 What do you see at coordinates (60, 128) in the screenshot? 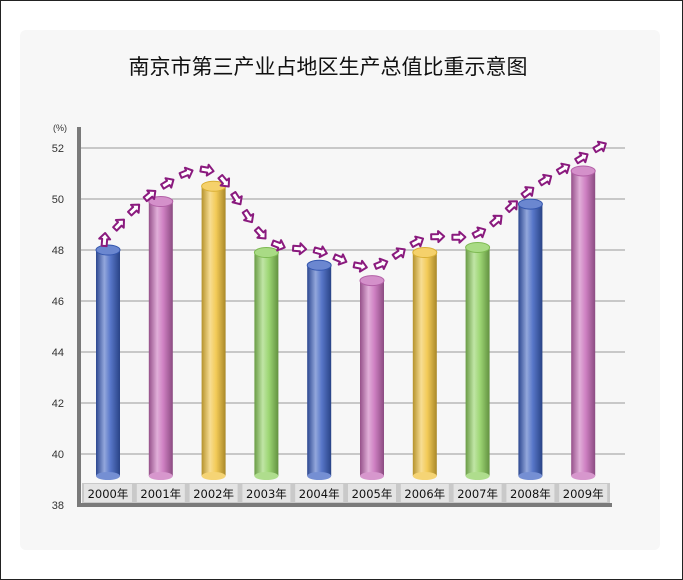
I see `y-axis-unit-label: (%)` at bounding box center [60, 128].